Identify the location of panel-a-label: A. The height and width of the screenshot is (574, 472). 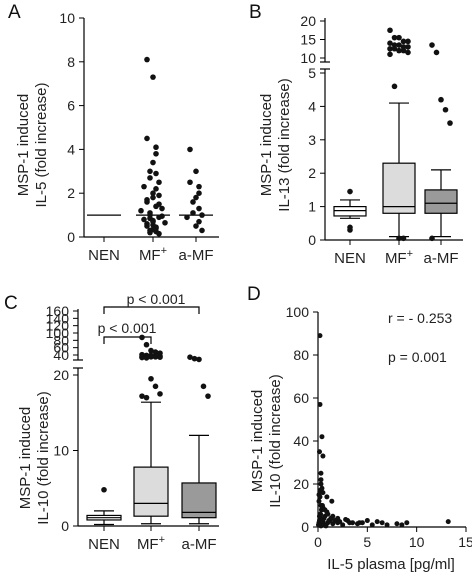
(14, 12).